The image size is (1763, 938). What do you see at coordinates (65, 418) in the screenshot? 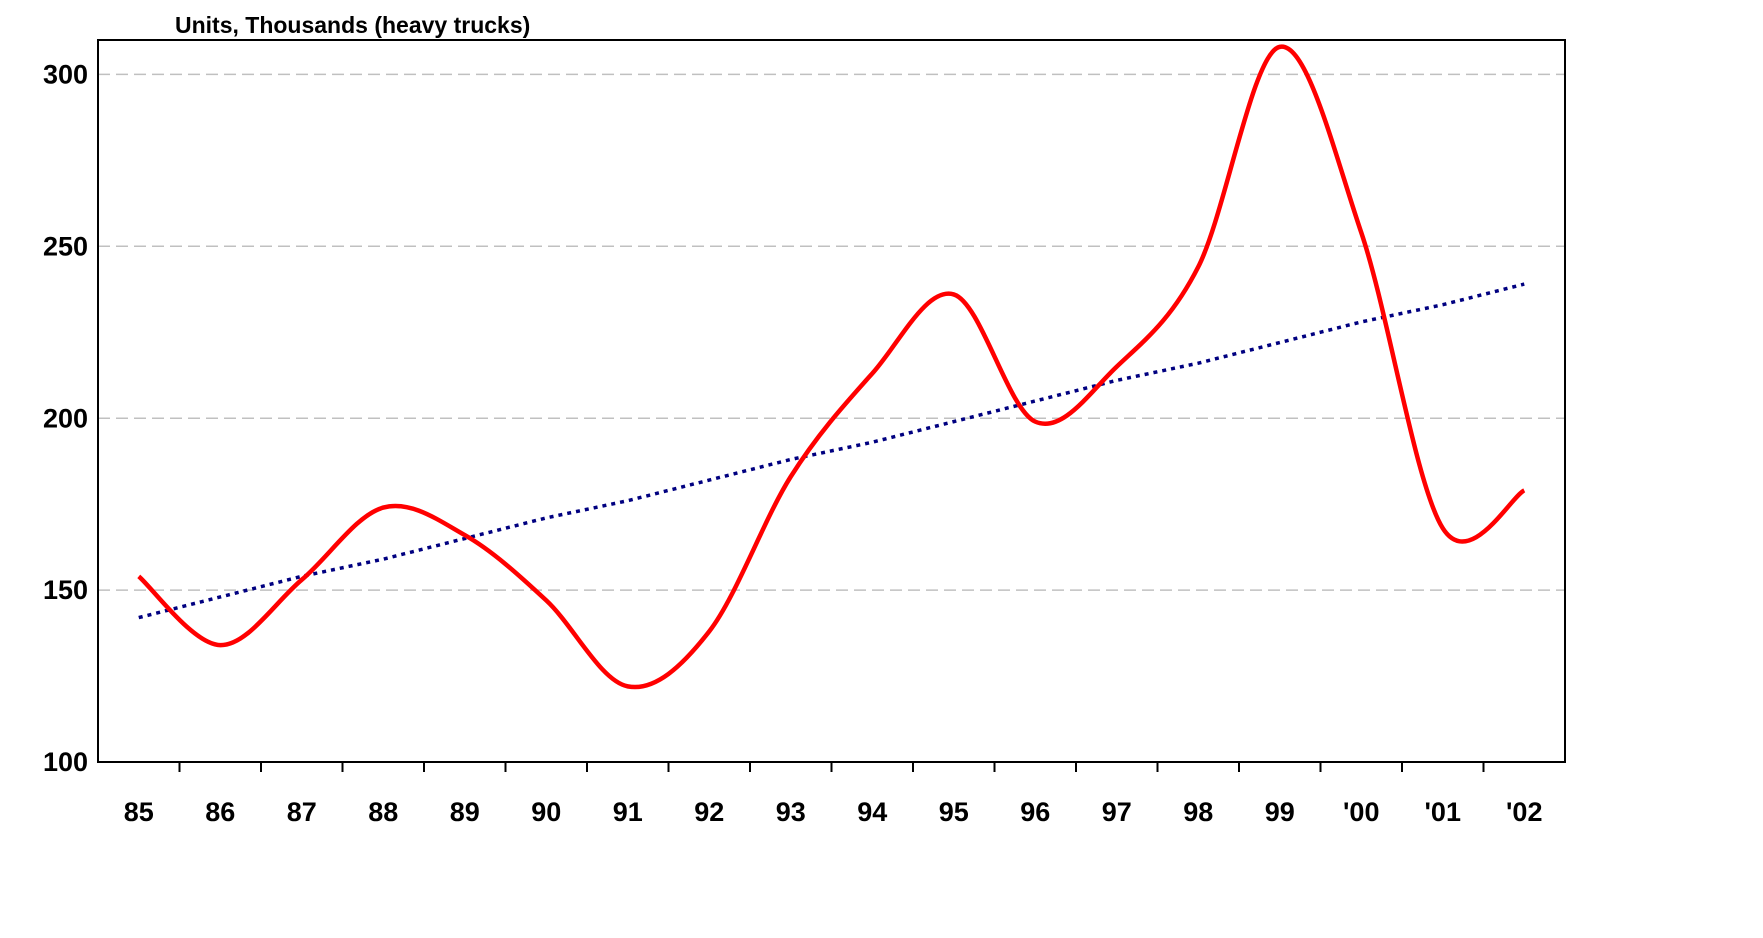
I see `y-tick-label: 200` at bounding box center [65, 418].